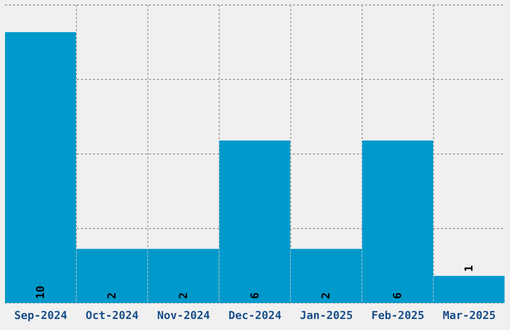 The height and width of the screenshot is (330, 510). Describe the element at coordinates (41, 315) in the screenshot. I see `x-tick-label: Sep-2024` at that location.